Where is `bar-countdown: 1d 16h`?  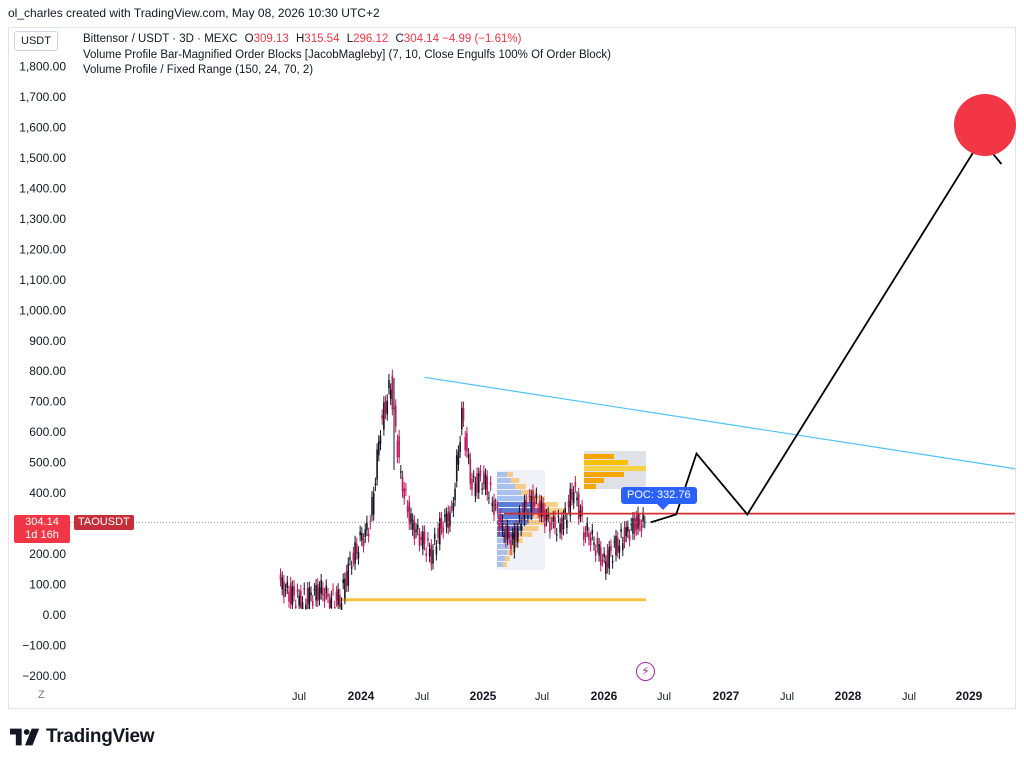 bar-countdown: 1d 16h is located at coordinates (42, 535).